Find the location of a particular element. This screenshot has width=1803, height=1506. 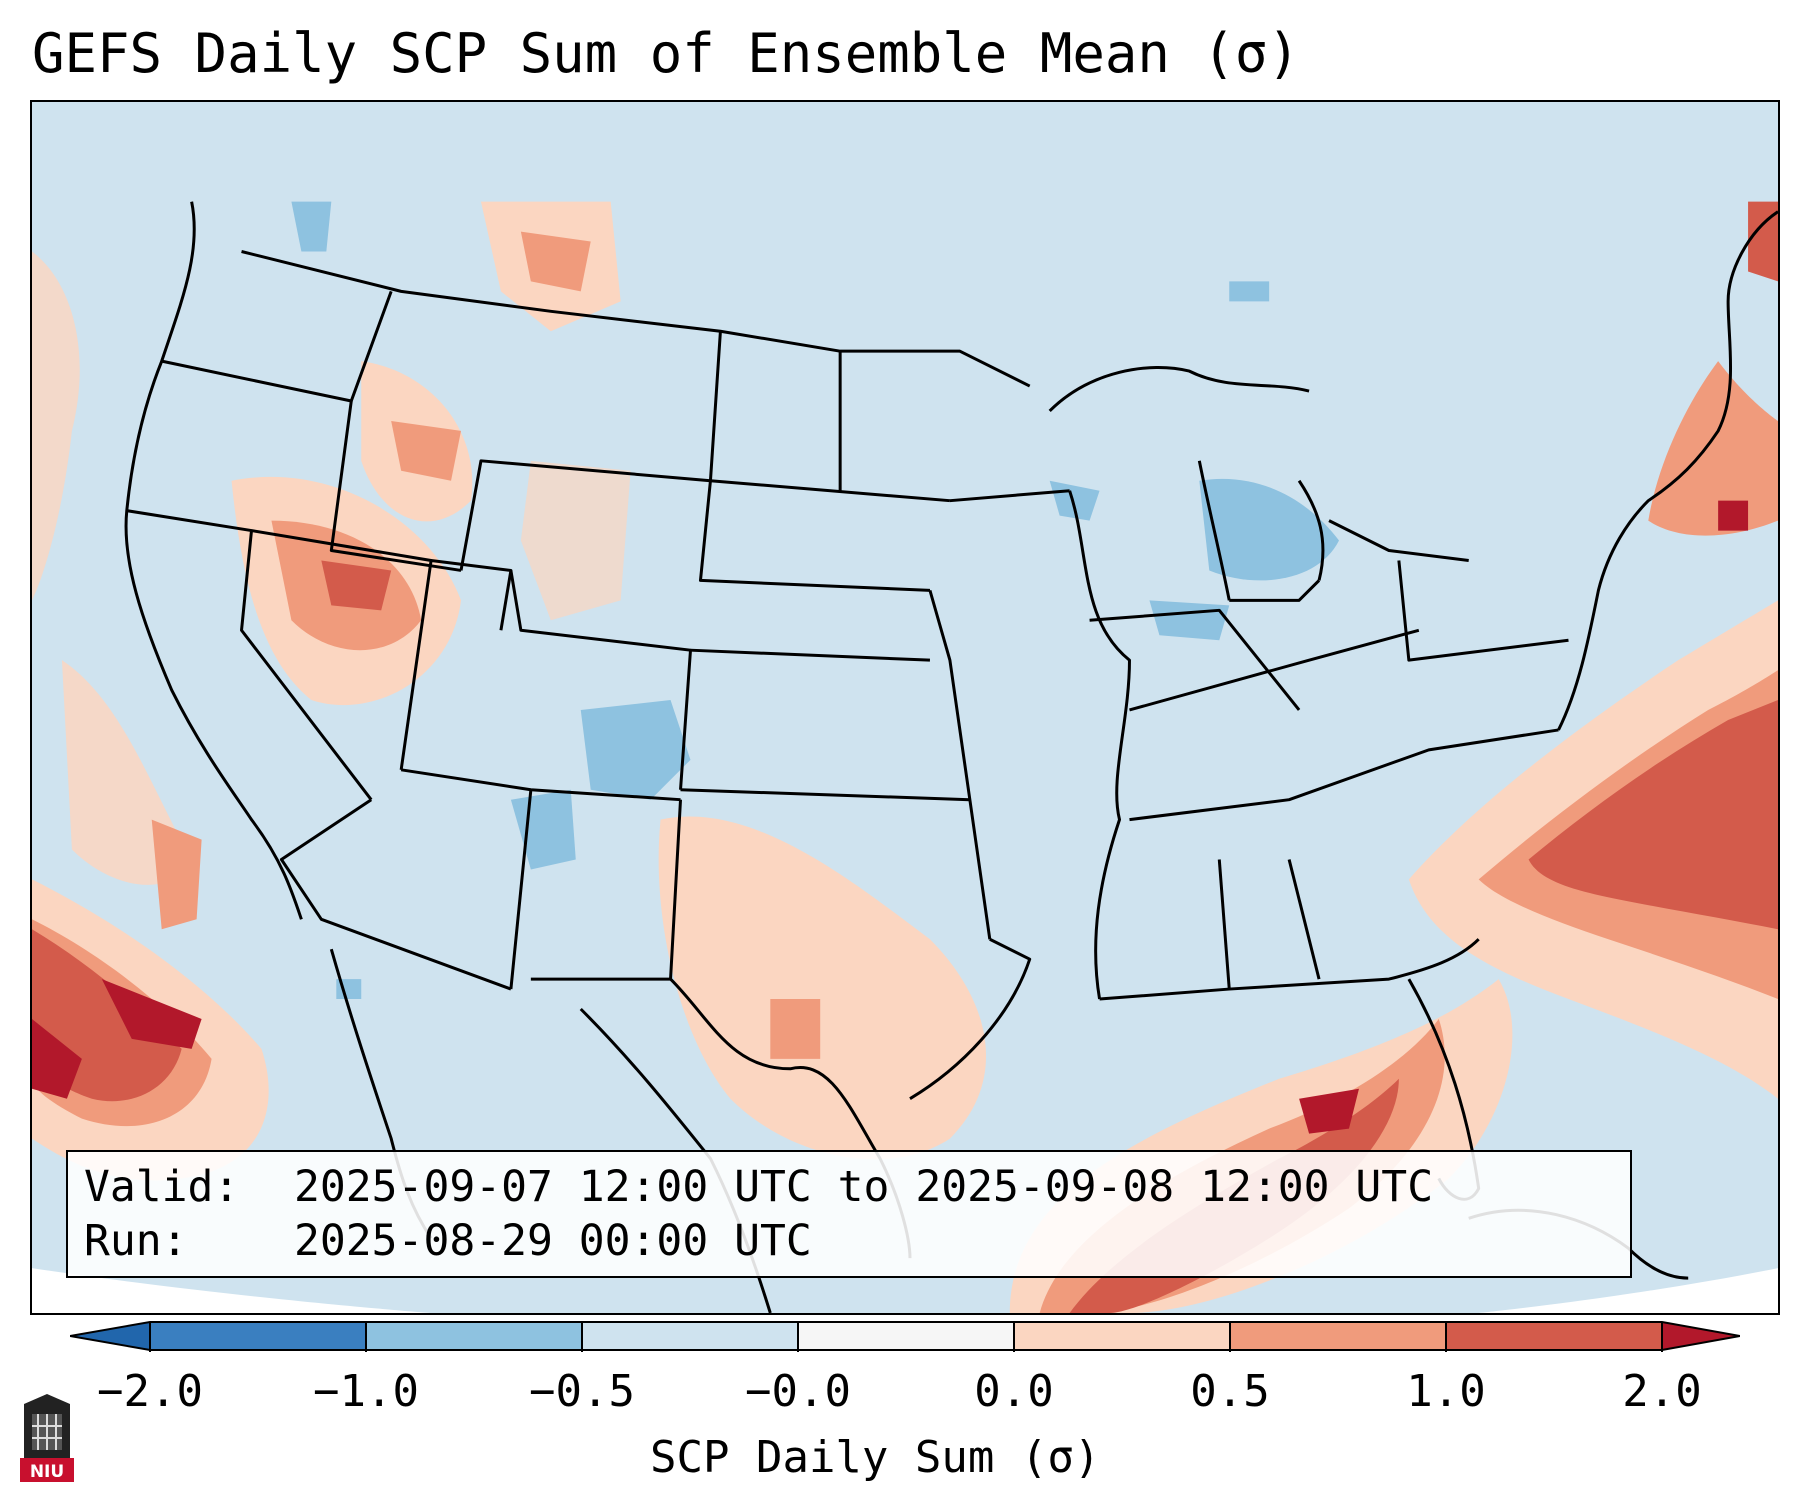

positive-anomaly-pacific is located at coordinates (150, 716).